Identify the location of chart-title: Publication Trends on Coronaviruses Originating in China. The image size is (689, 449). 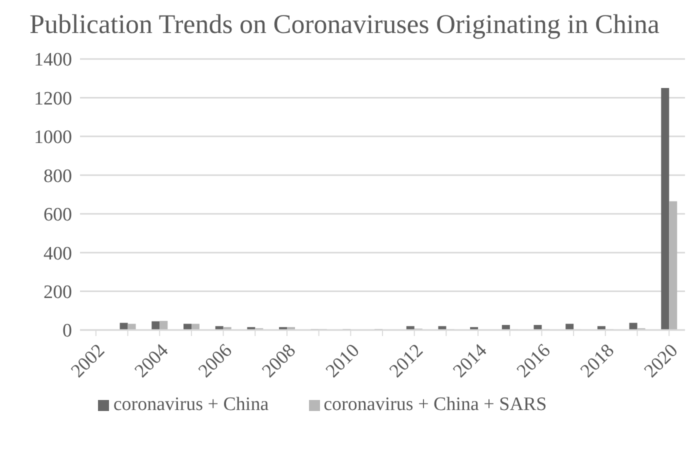
(344, 24).